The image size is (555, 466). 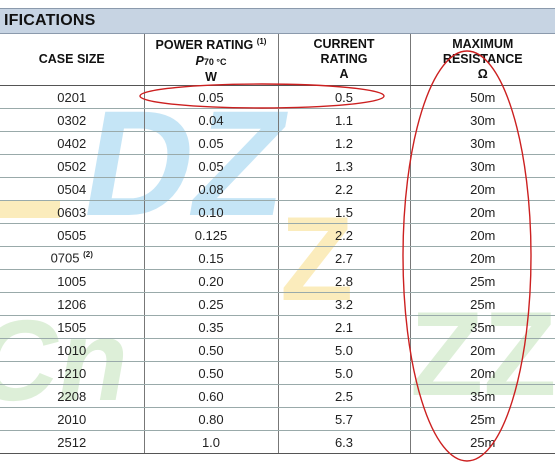 I want to click on table-row: 1005 0.20 2.8 25m, so click(x=277, y=281).